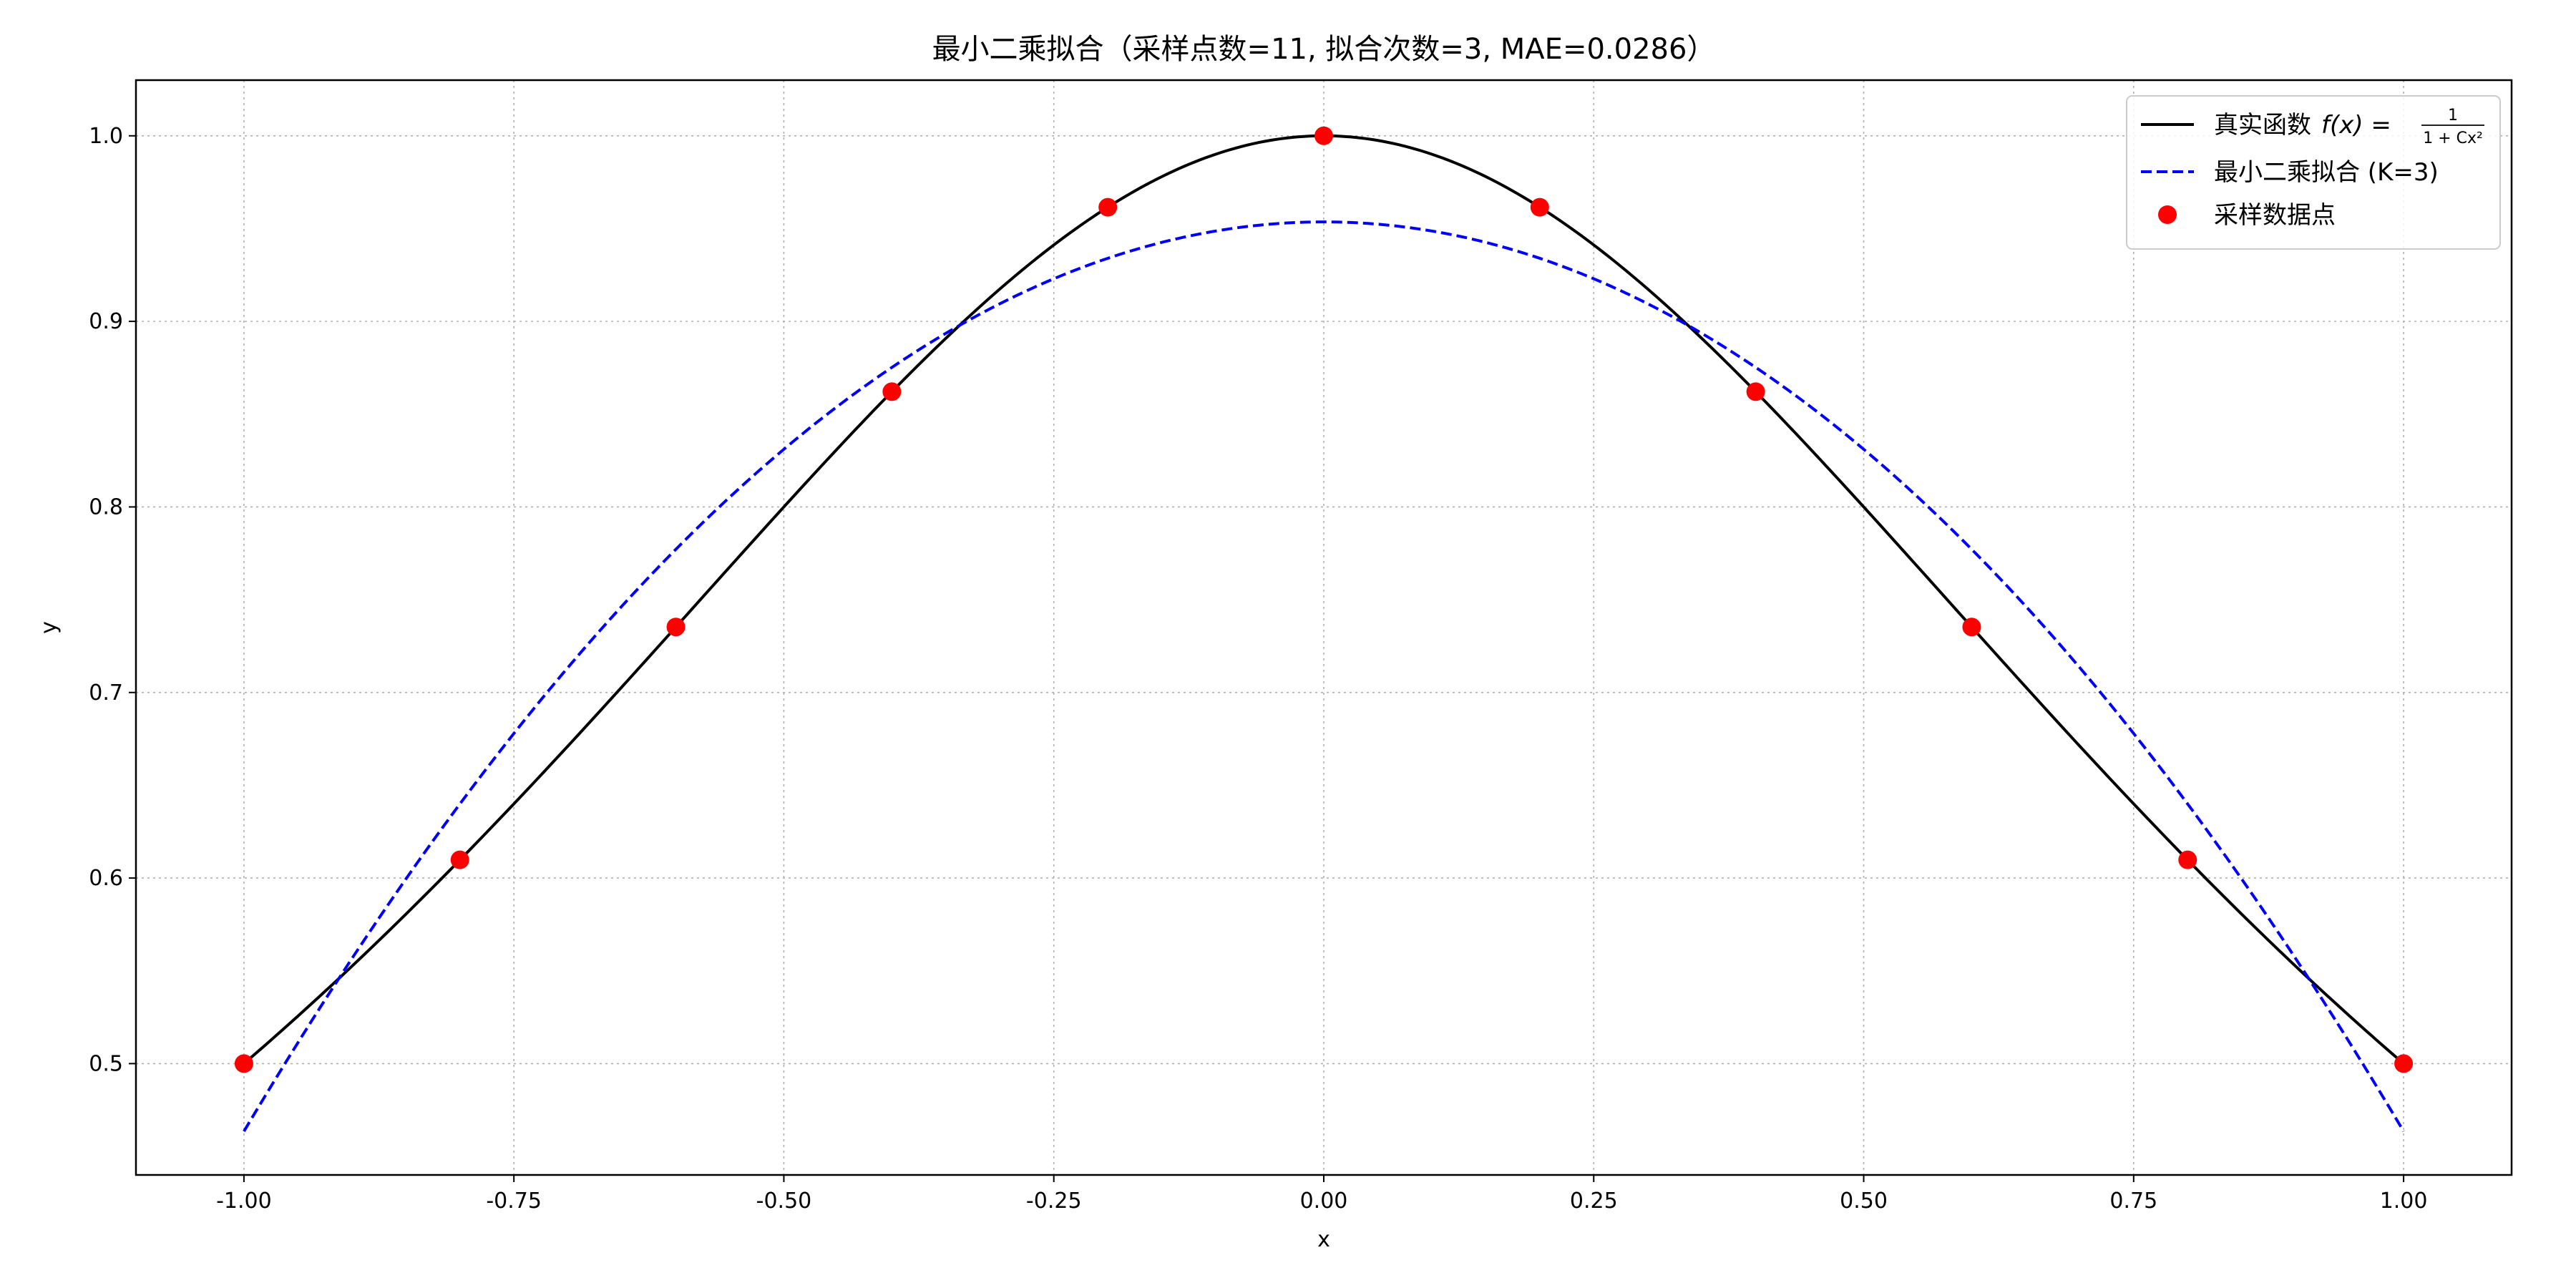 The width and height of the screenshot is (2576, 1288). Describe the element at coordinates (244, 1201) in the screenshot. I see `x-tick-label: -1.00` at that location.